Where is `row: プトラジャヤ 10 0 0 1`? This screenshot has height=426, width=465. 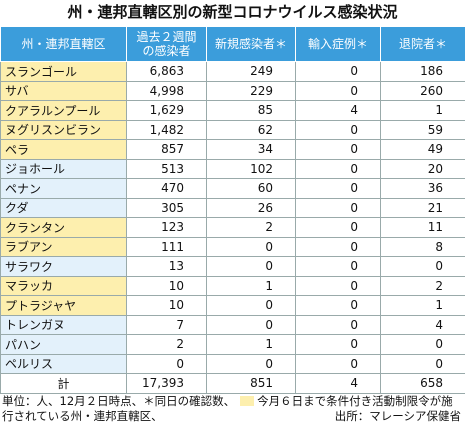
row: プトラジャヤ 10 0 0 1 is located at coordinates (232, 305).